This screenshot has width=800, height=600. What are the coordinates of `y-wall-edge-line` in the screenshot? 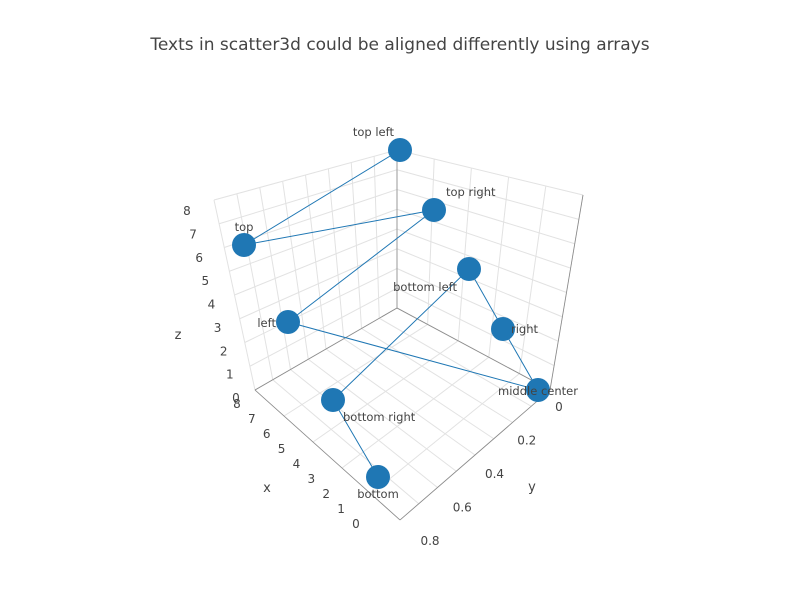 It's located at (566, 292).